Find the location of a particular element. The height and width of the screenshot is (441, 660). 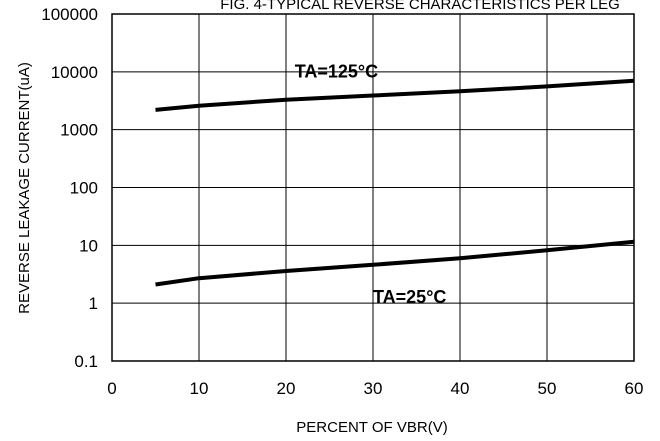

y-tick-label-1: 1 is located at coordinates (93, 303).